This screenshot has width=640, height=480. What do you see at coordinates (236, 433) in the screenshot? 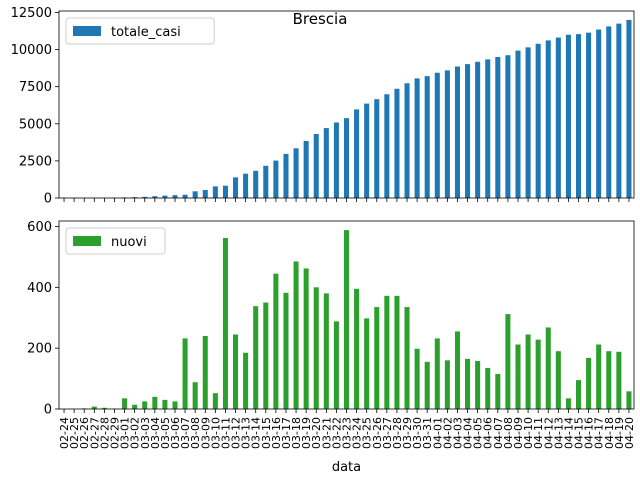
I see `x-tick-label: 03-12` at bounding box center [236, 433].